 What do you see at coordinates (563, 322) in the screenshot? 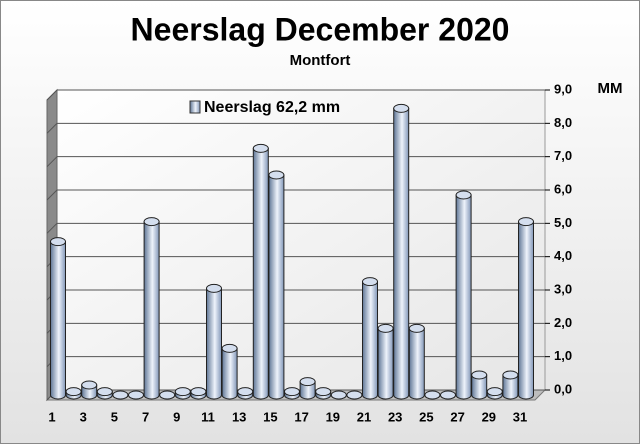
I see `y-tick-label: 2,0` at bounding box center [563, 322].